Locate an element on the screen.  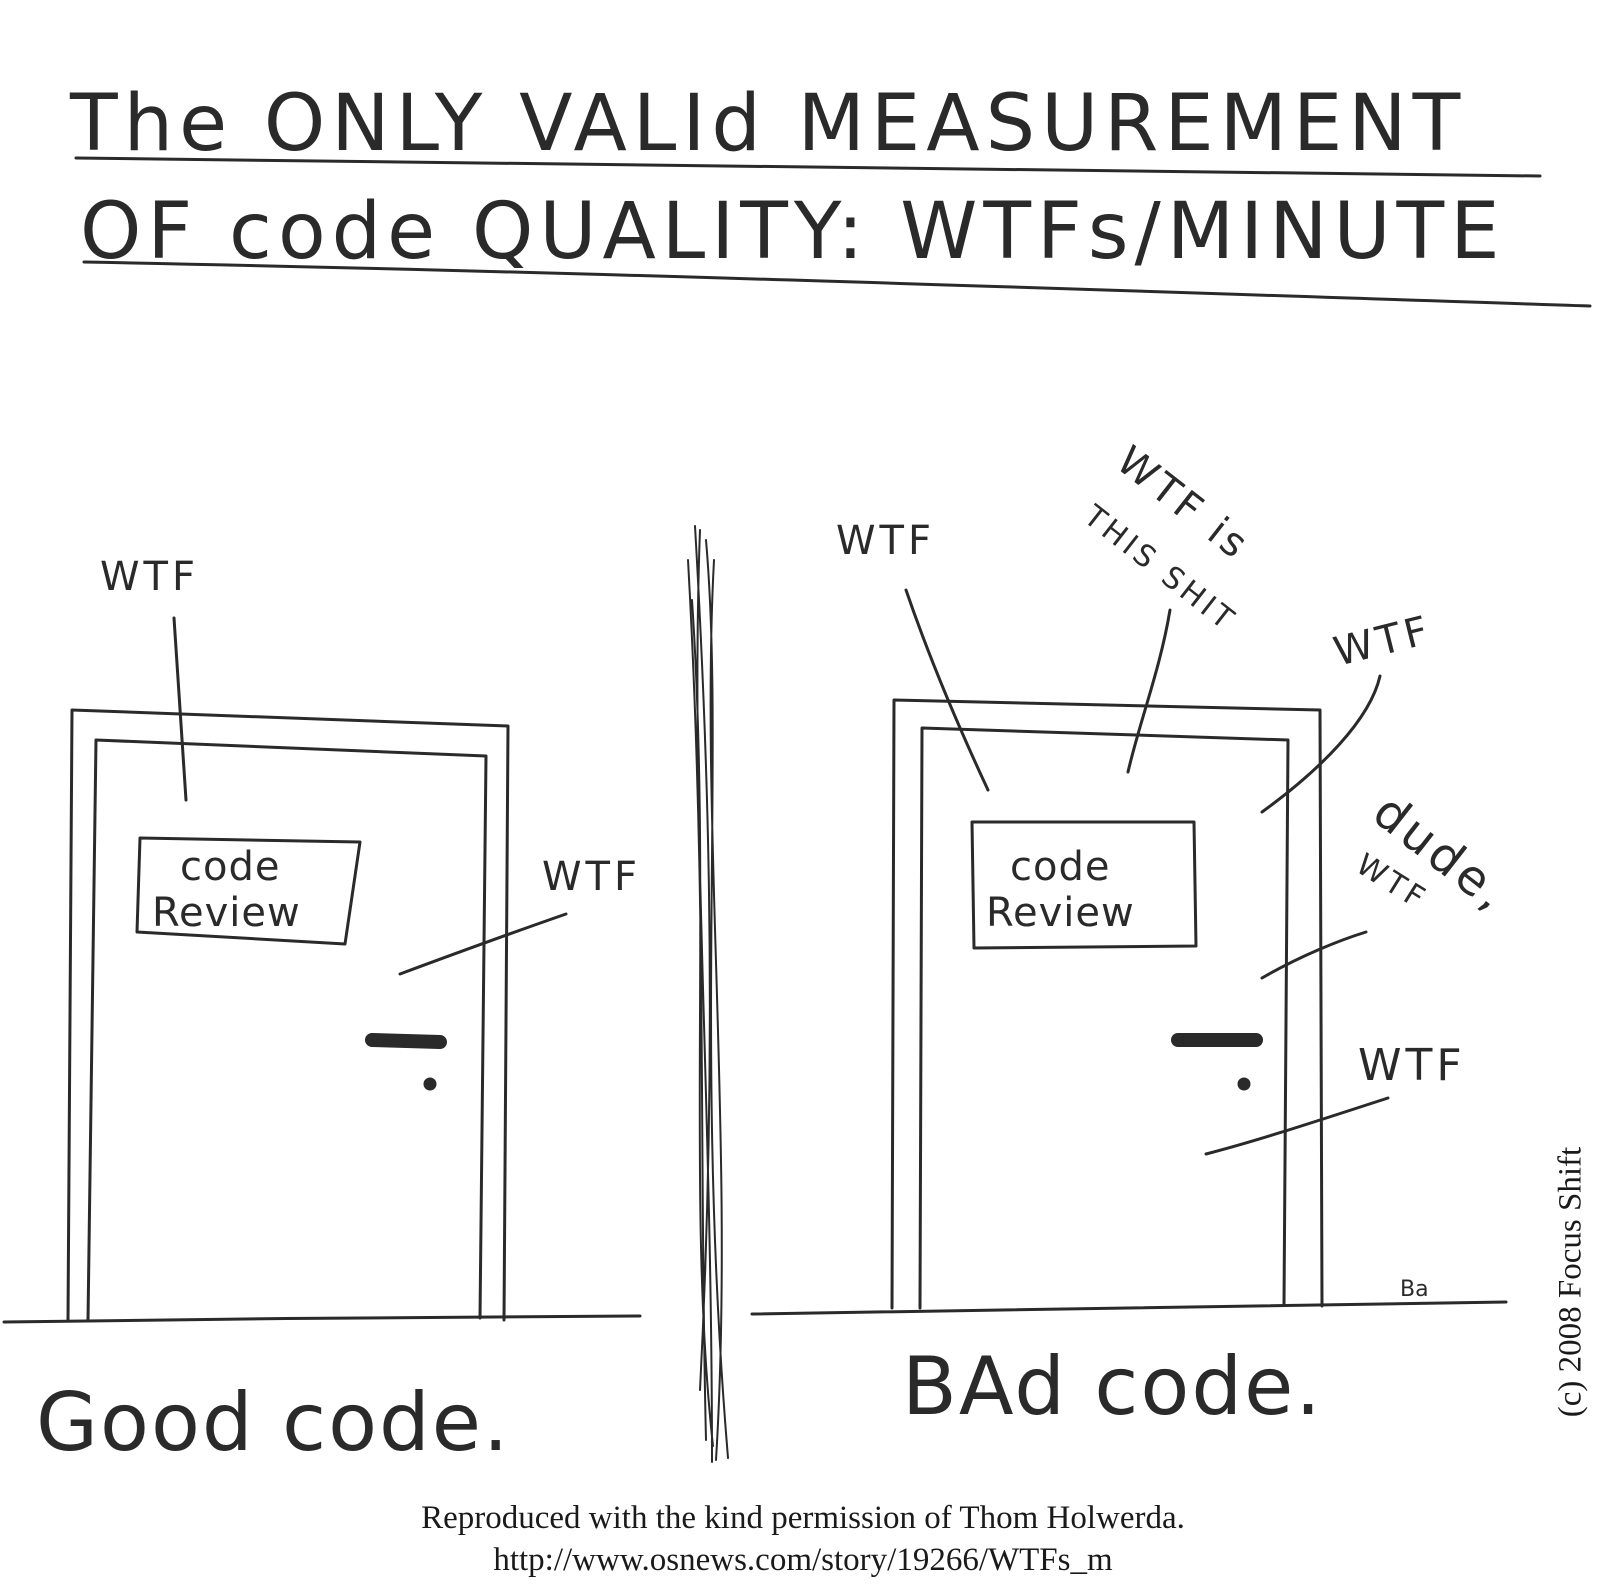
left-door is located at coordinates (287, 1030).